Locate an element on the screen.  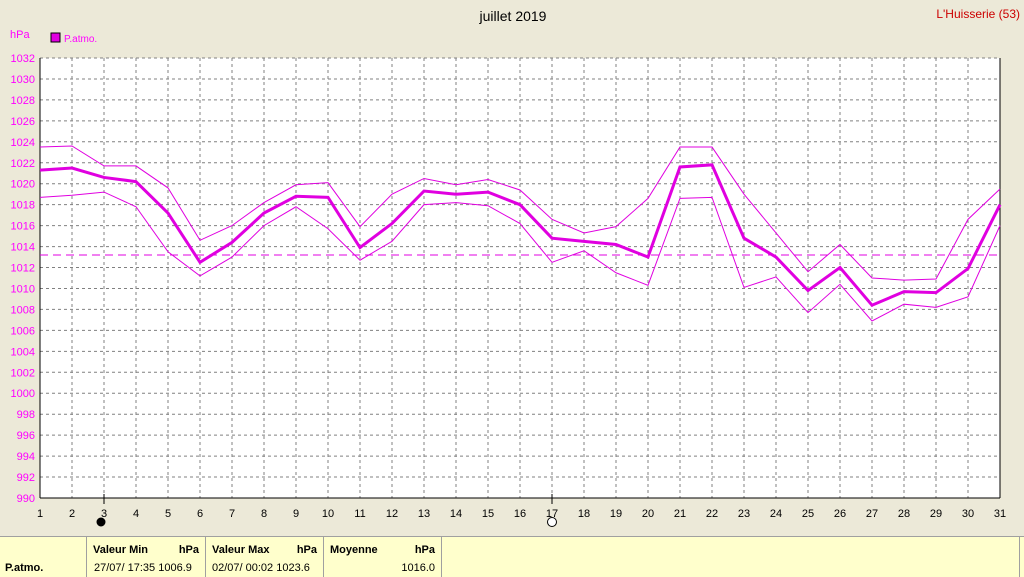
y-tick-label: 1030 is located at coordinates (23, 80).